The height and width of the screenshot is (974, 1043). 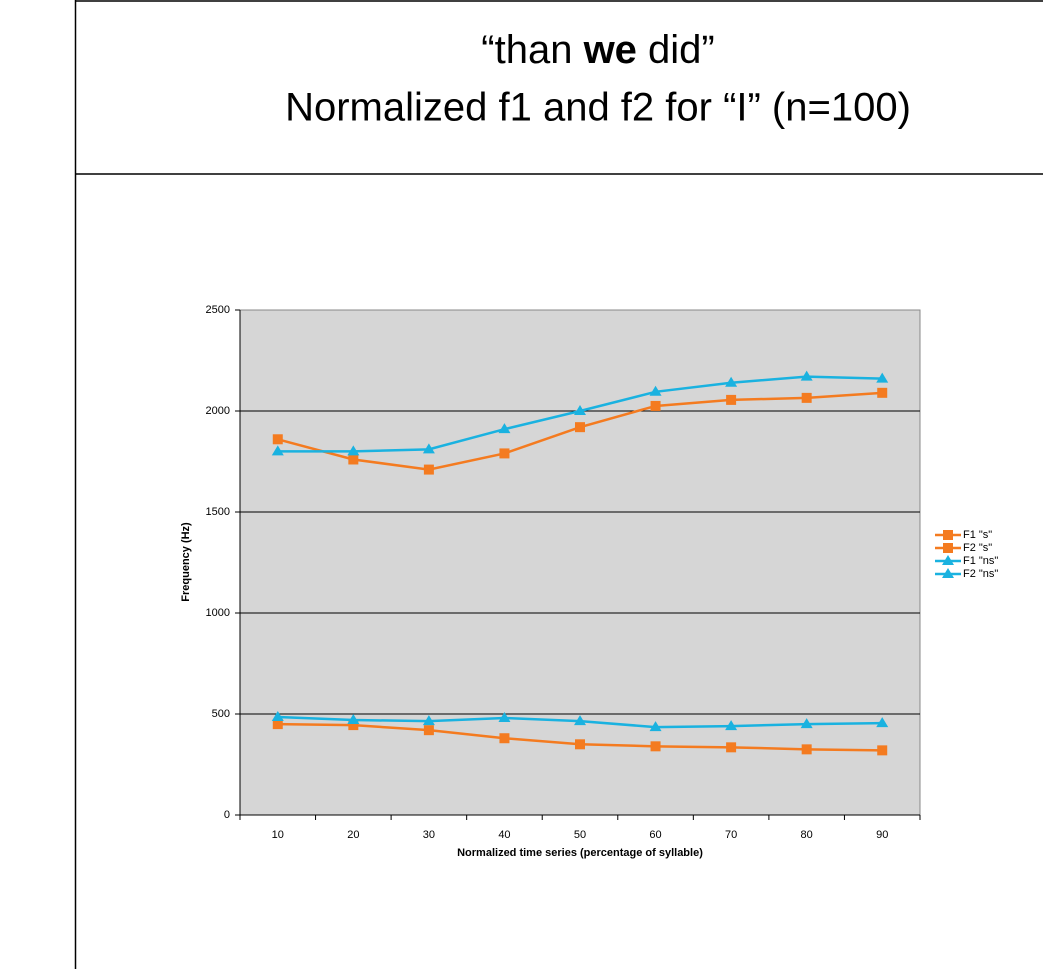 I want to click on x-tick-label: 40, so click(x=504, y=835).